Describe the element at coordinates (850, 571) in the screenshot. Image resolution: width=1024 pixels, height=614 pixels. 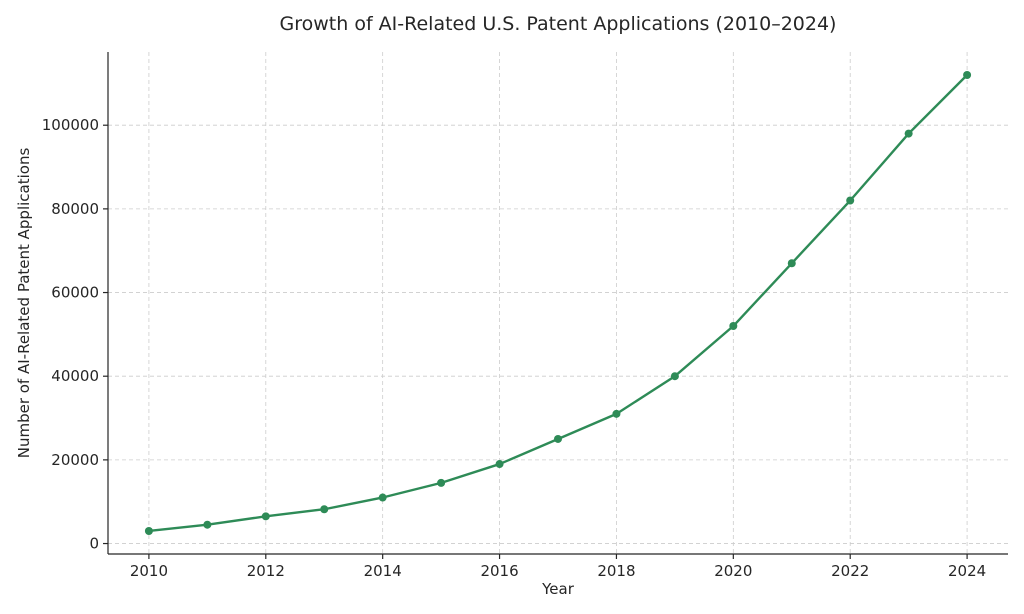
I see `x-tick-label: 2022` at that location.